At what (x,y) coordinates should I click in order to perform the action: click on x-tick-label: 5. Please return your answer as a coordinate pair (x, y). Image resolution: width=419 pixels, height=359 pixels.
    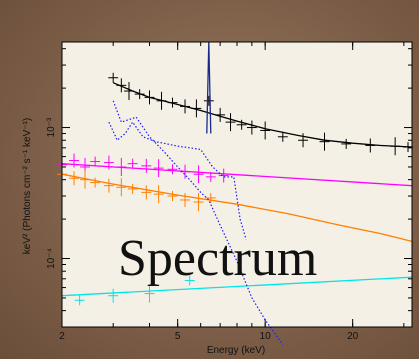
    Looking at the image, I should click on (178, 336).